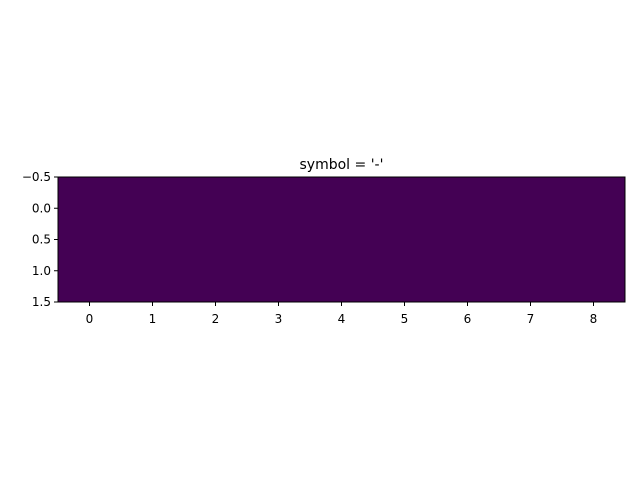 This screenshot has width=640, height=485. Describe the element at coordinates (90, 319) in the screenshot. I see `x-tick-label: 0` at that location.